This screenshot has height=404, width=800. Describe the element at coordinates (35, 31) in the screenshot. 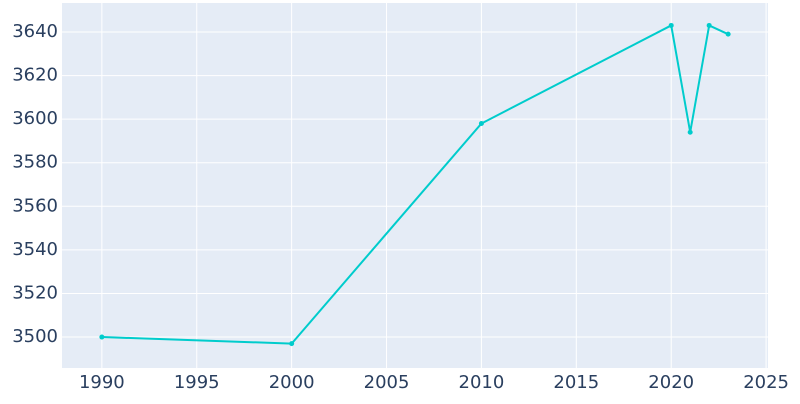

I see `y-tick-label: 3640` at that location.